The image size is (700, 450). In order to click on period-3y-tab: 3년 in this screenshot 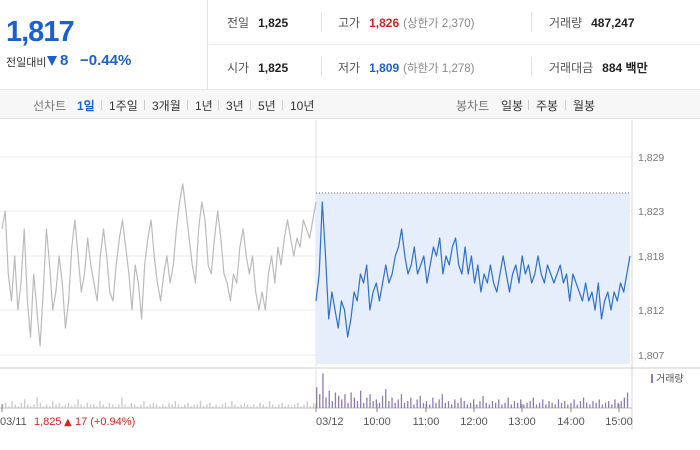, I will do `click(235, 106)`.